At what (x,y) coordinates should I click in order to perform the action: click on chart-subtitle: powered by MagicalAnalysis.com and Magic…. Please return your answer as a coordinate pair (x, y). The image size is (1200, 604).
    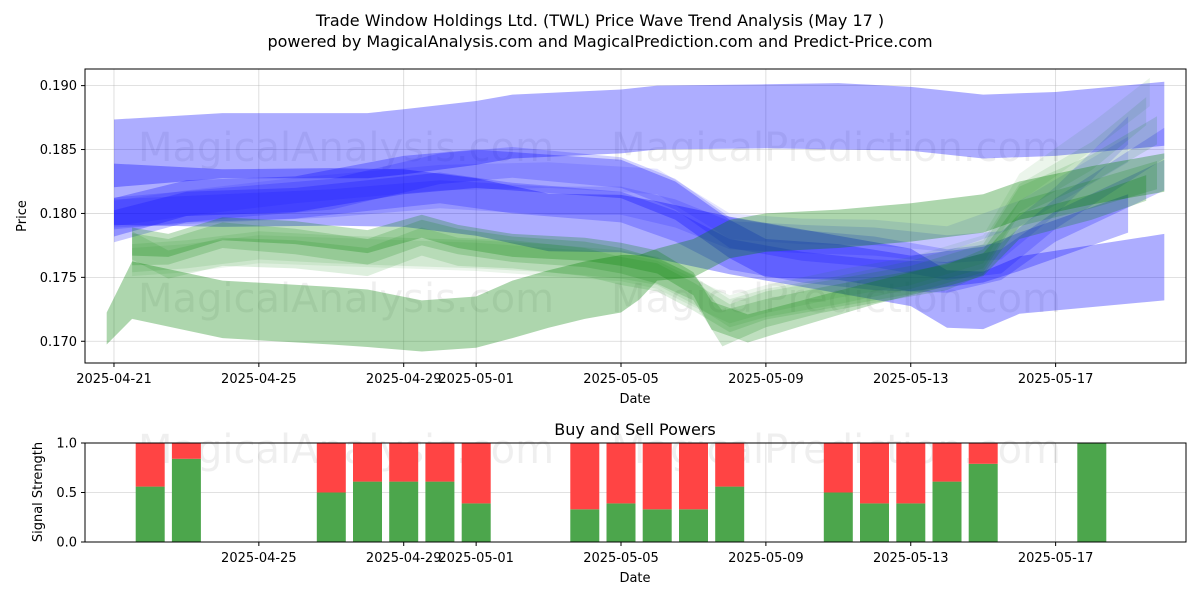
    Looking at the image, I should click on (599, 41).